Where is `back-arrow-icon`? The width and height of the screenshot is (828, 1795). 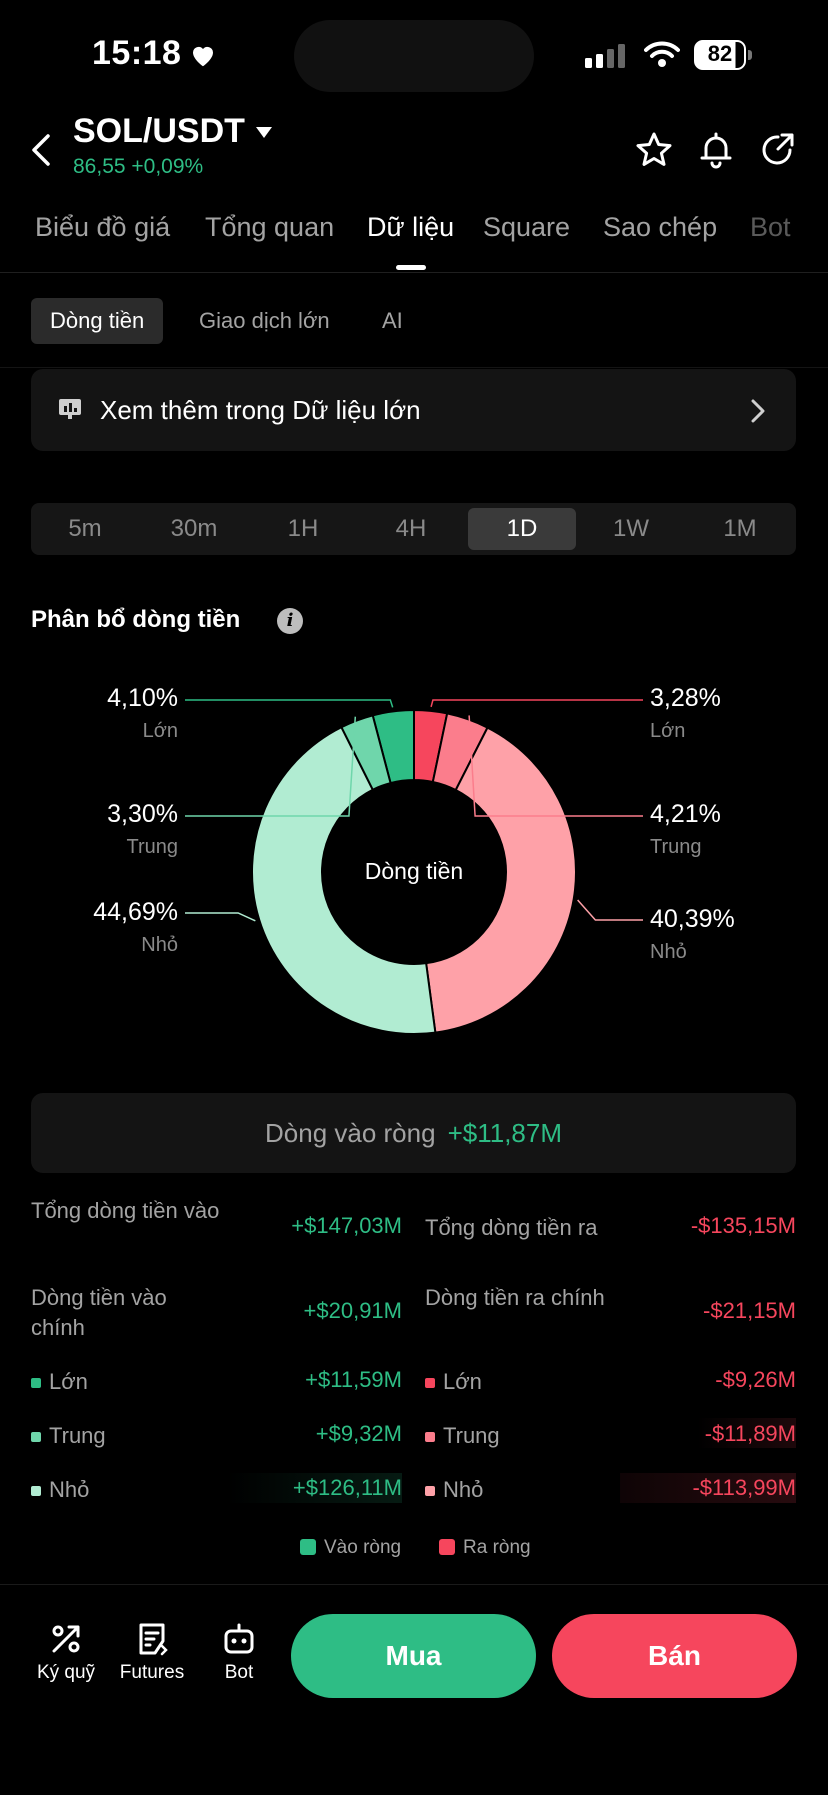
back-arrow-icon is located at coordinates (42, 150).